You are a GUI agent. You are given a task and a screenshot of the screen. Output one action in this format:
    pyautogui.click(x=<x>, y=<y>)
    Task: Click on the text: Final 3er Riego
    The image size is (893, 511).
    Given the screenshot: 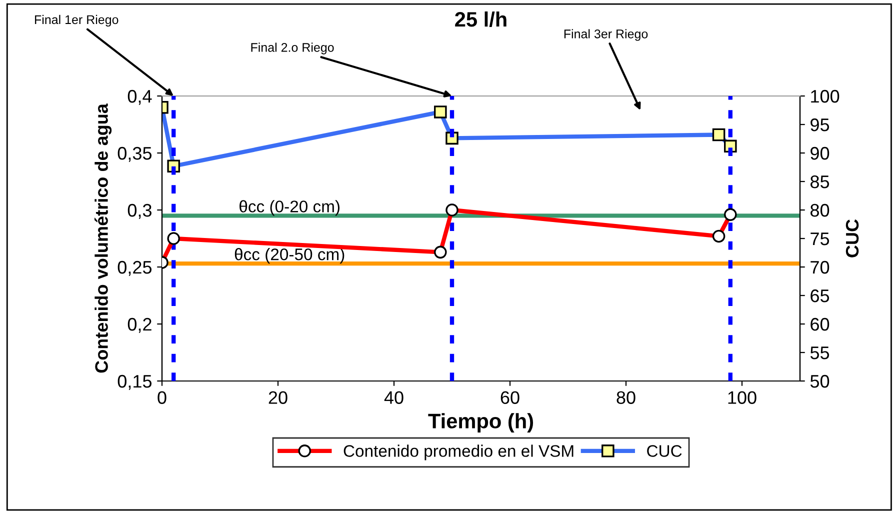 What is the action you would take?
    pyautogui.click(x=606, y=35)
    